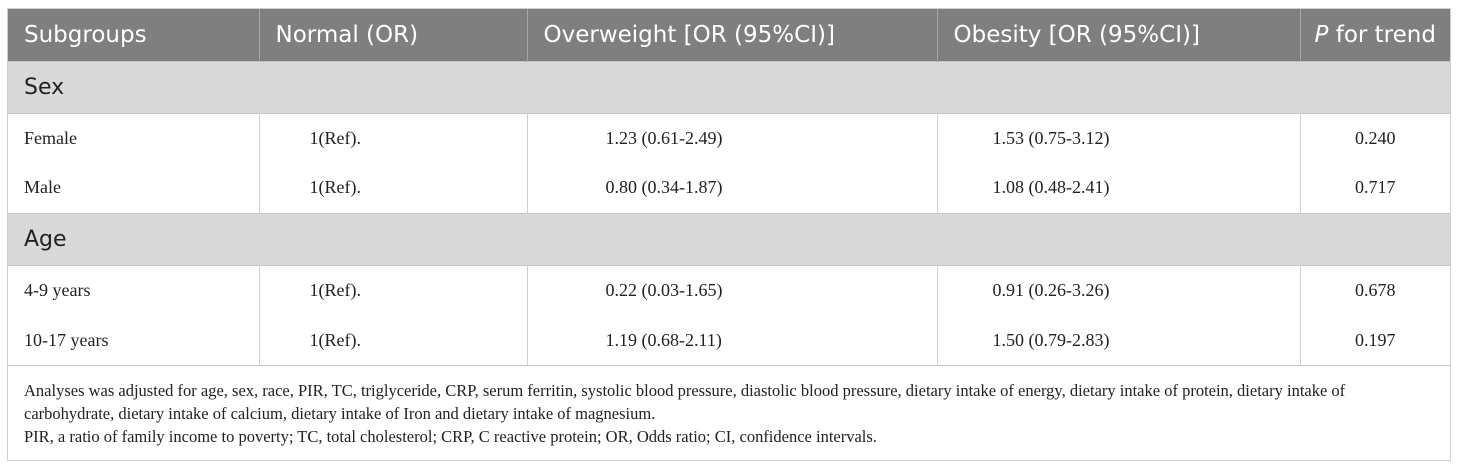 Image resolution: width=1460 pixels, height=464 pixels. I want to click on group-row-age: Age, so click(729, 239).